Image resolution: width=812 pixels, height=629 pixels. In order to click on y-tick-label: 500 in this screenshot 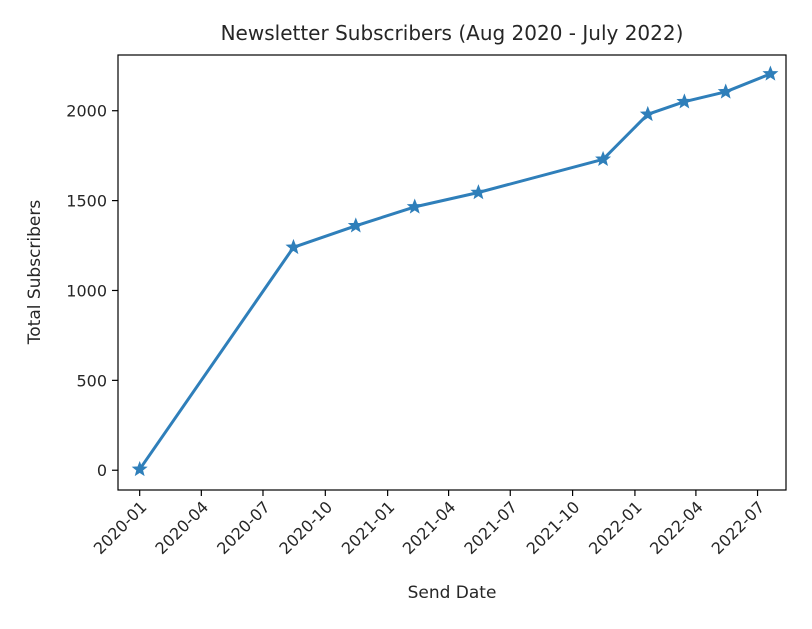, I will do `click(91, 380)`.